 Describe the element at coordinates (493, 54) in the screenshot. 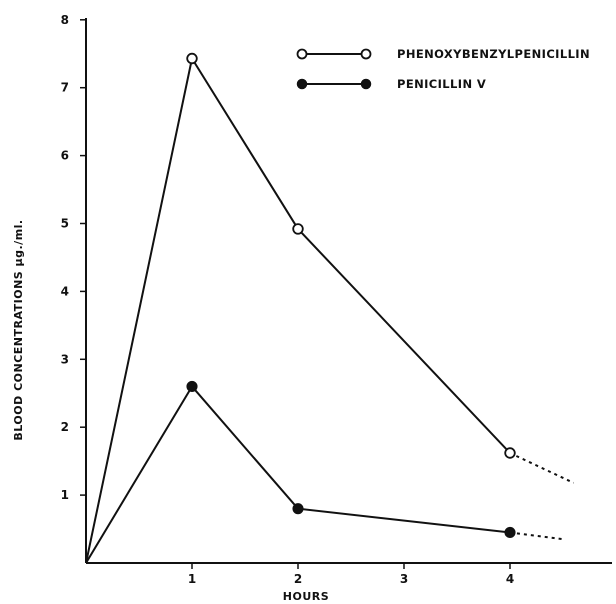

I see `legend-label-phenoxybenzylpenicillin: PHENOXYBENZYLPENICILLIN` at that location.